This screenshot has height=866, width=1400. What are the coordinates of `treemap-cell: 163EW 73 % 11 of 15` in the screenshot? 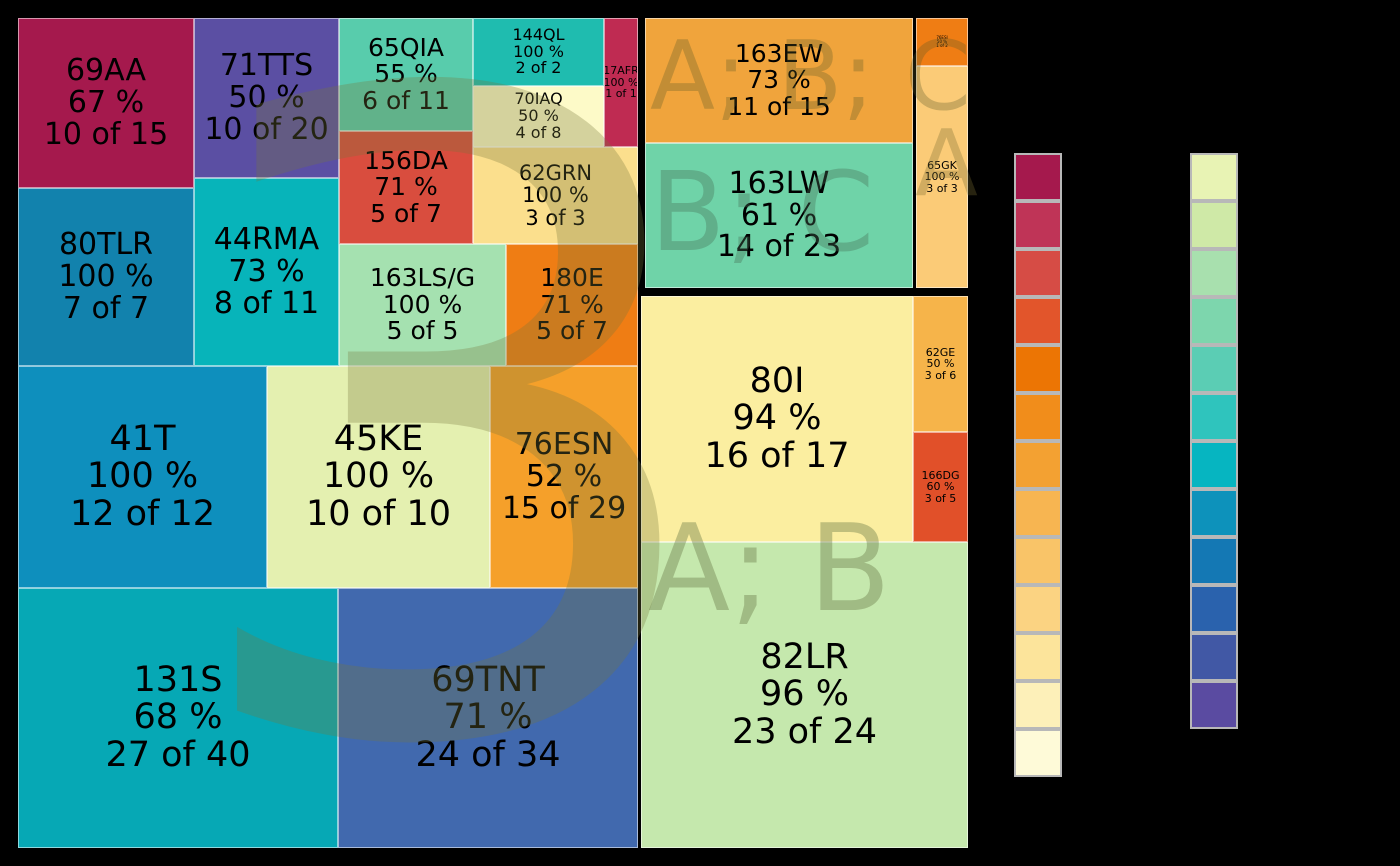 It's located at (779, 80).